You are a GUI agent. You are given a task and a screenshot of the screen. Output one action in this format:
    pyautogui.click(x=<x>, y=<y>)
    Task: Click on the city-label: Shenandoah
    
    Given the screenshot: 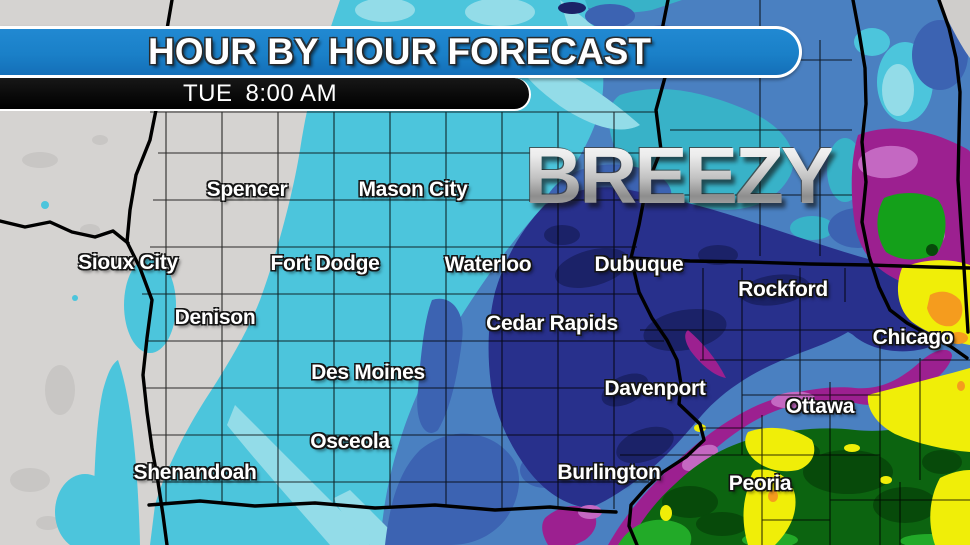 What is the action you would take?
    pyautogui.click(x=195, y=472)
    